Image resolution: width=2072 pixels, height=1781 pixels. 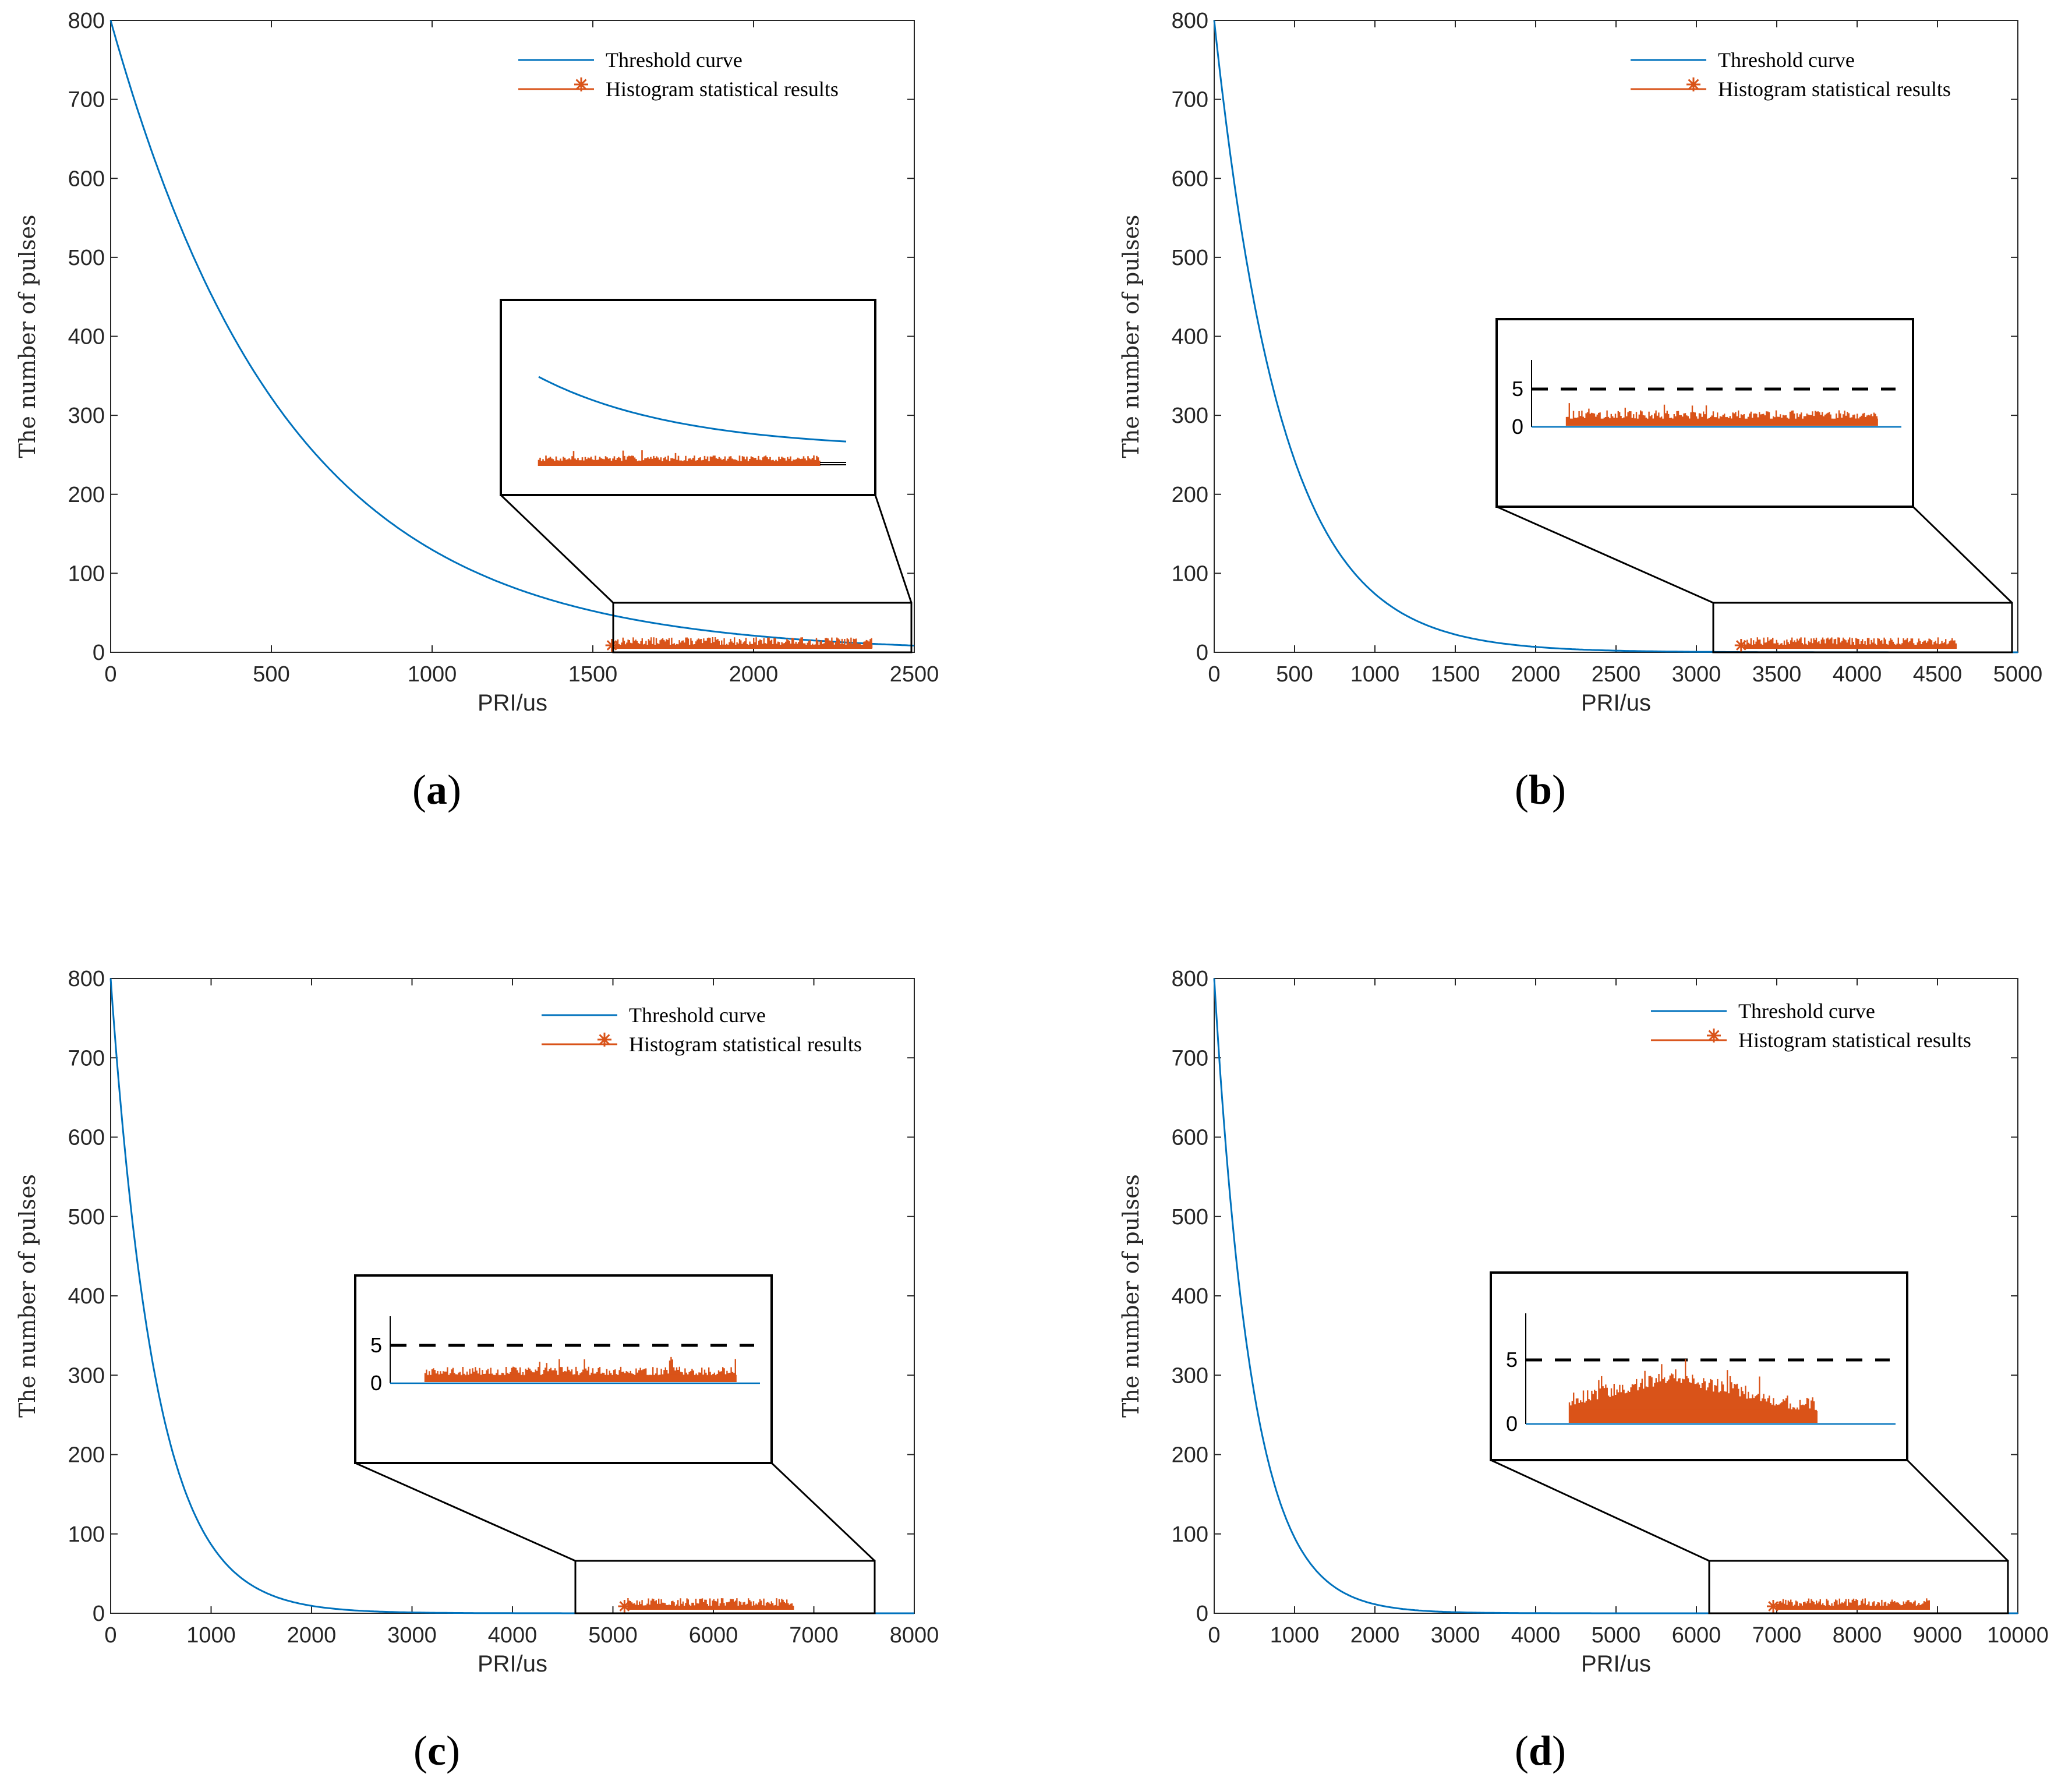 I want to click on x-tick-label: 3500, so click(x=1777, y=674).